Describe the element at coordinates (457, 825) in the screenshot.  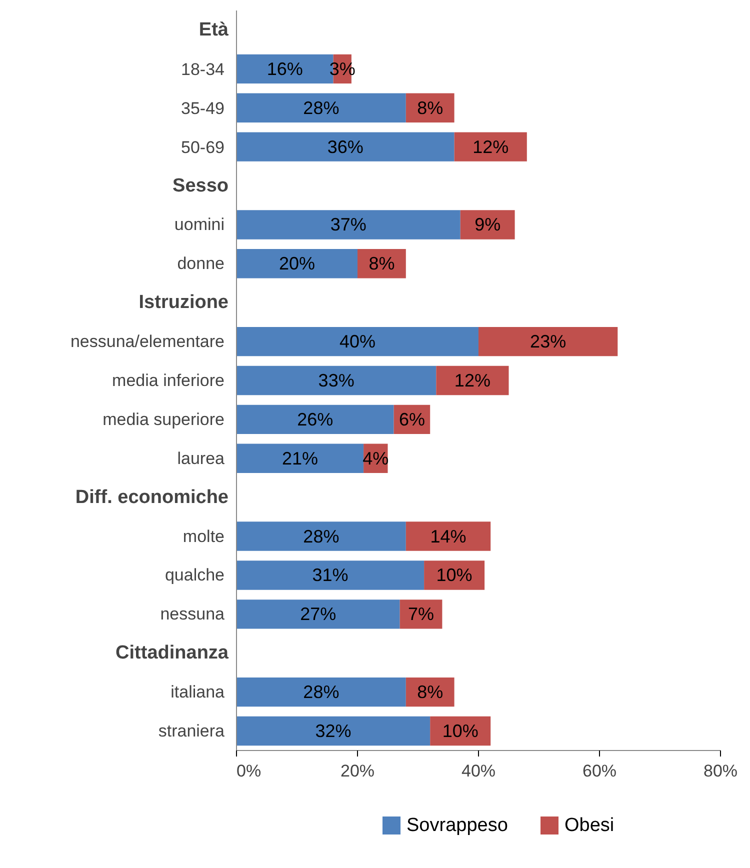
I see `legend-label: Sovrappeso` at that location.